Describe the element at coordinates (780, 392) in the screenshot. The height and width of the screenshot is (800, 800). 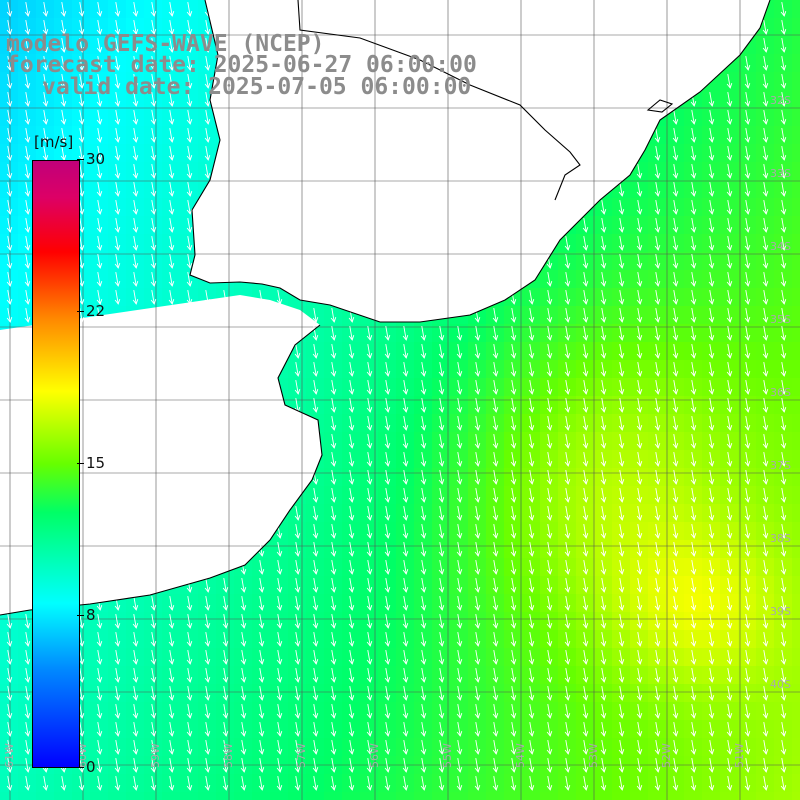
I see `latitude-label: 36S` at that location.